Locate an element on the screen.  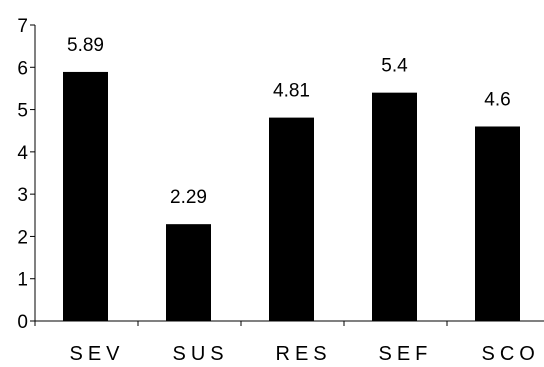
category-label-sus: SUS is located at coordinates (201, 354).